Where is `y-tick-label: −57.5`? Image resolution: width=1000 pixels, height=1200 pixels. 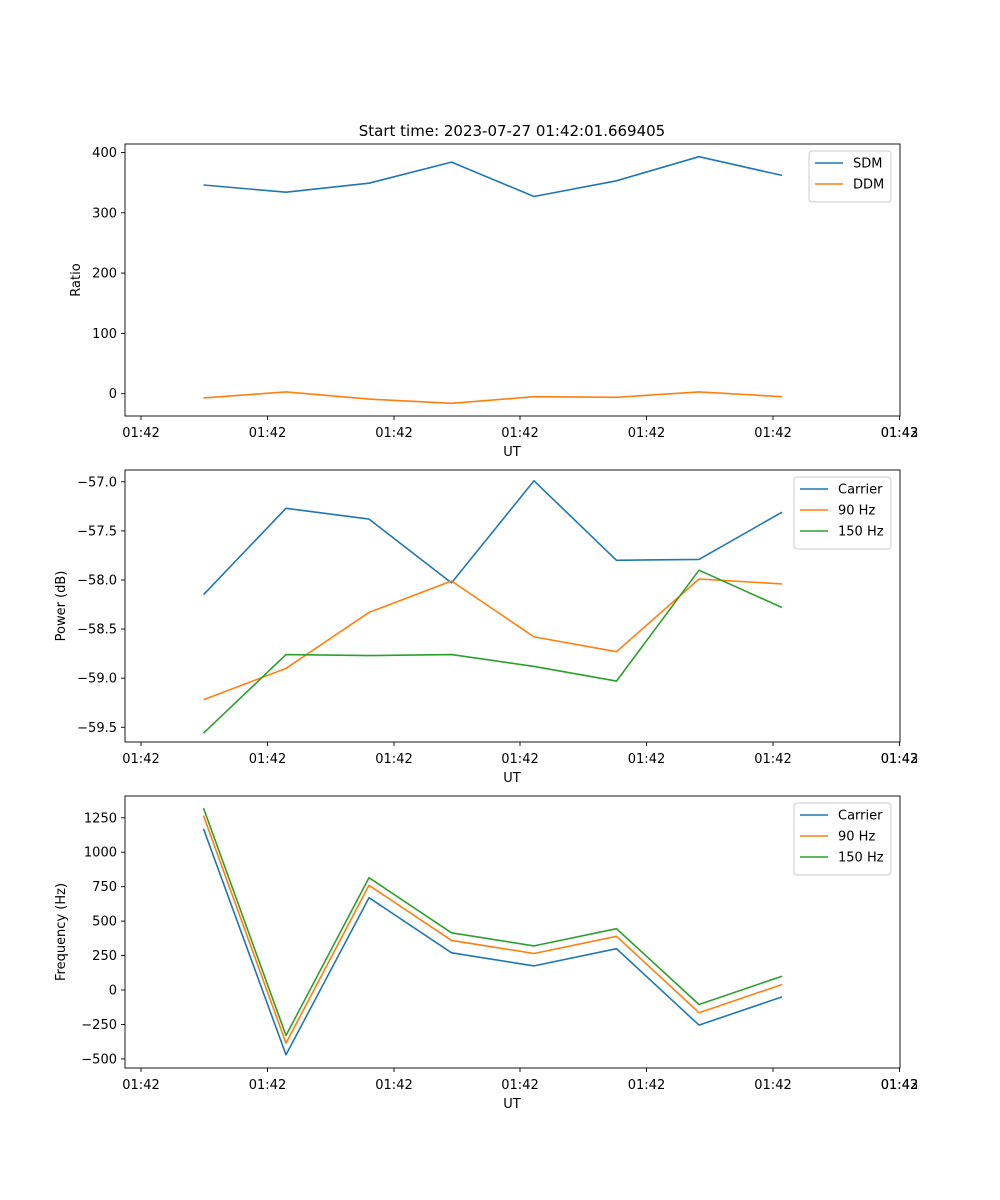 y-tick-label: −57.5 is located at coordinates (97, 531).